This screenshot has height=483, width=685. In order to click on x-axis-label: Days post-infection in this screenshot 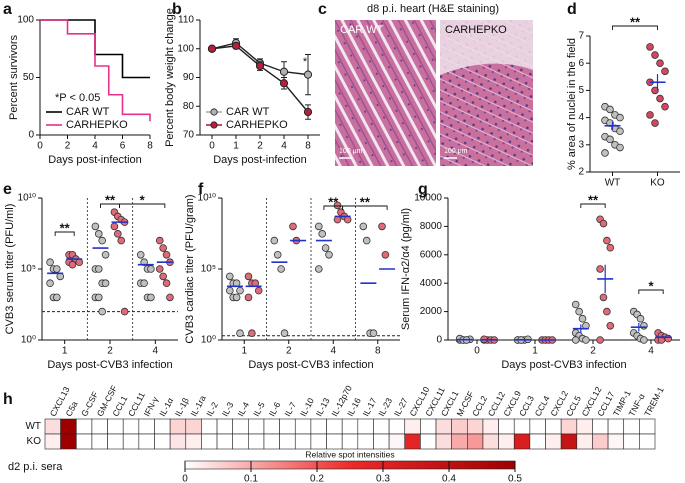, I will do `click(95, 160)`.